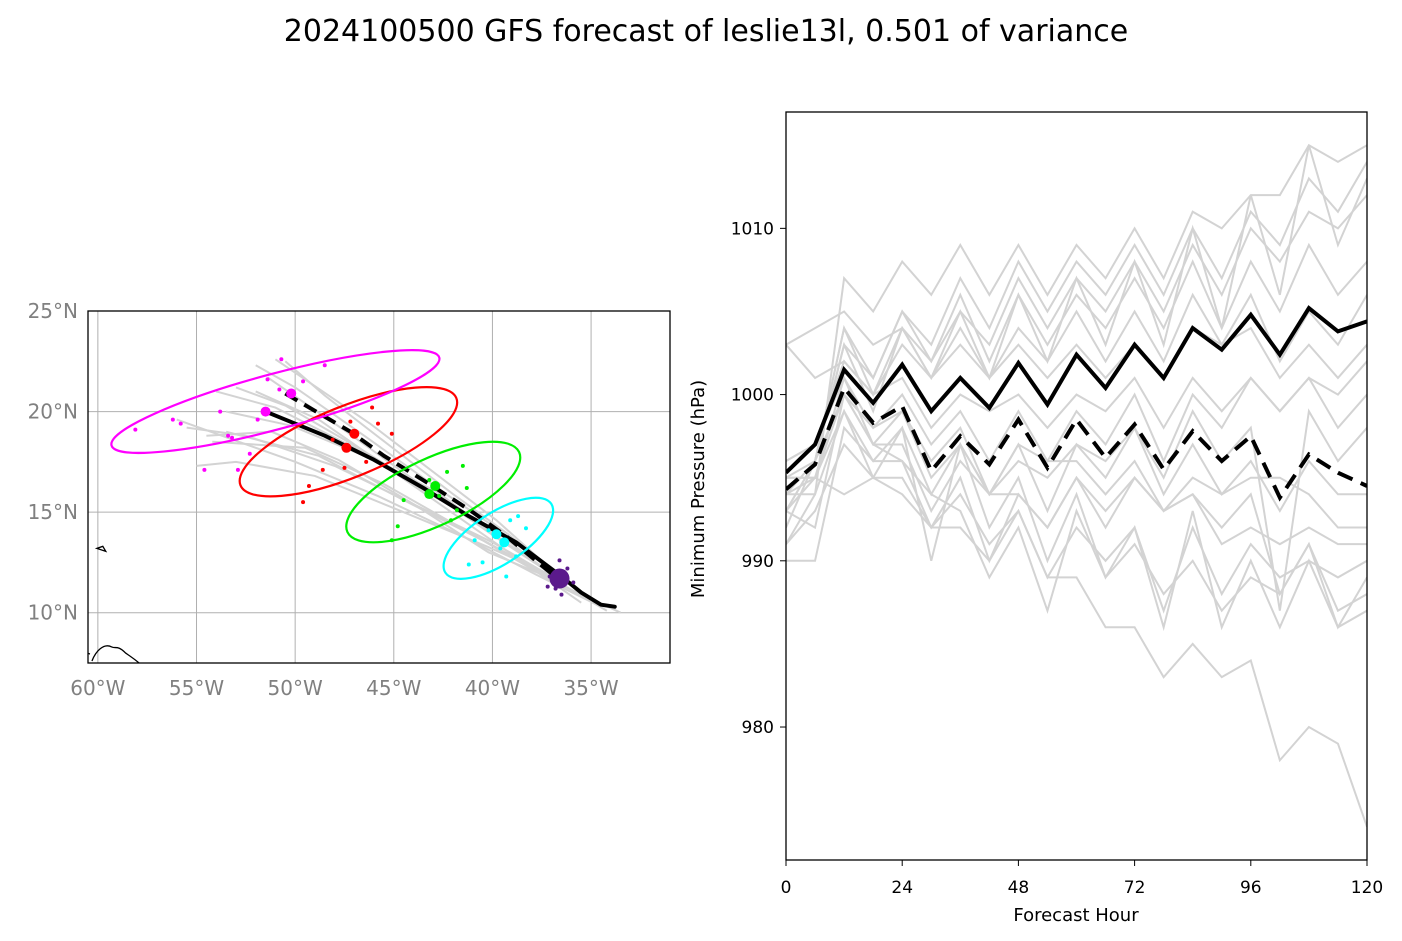 The width and height of the screenshot is (1402, 941). I want to click on uncertainty-ellipses, so click(332, 464).